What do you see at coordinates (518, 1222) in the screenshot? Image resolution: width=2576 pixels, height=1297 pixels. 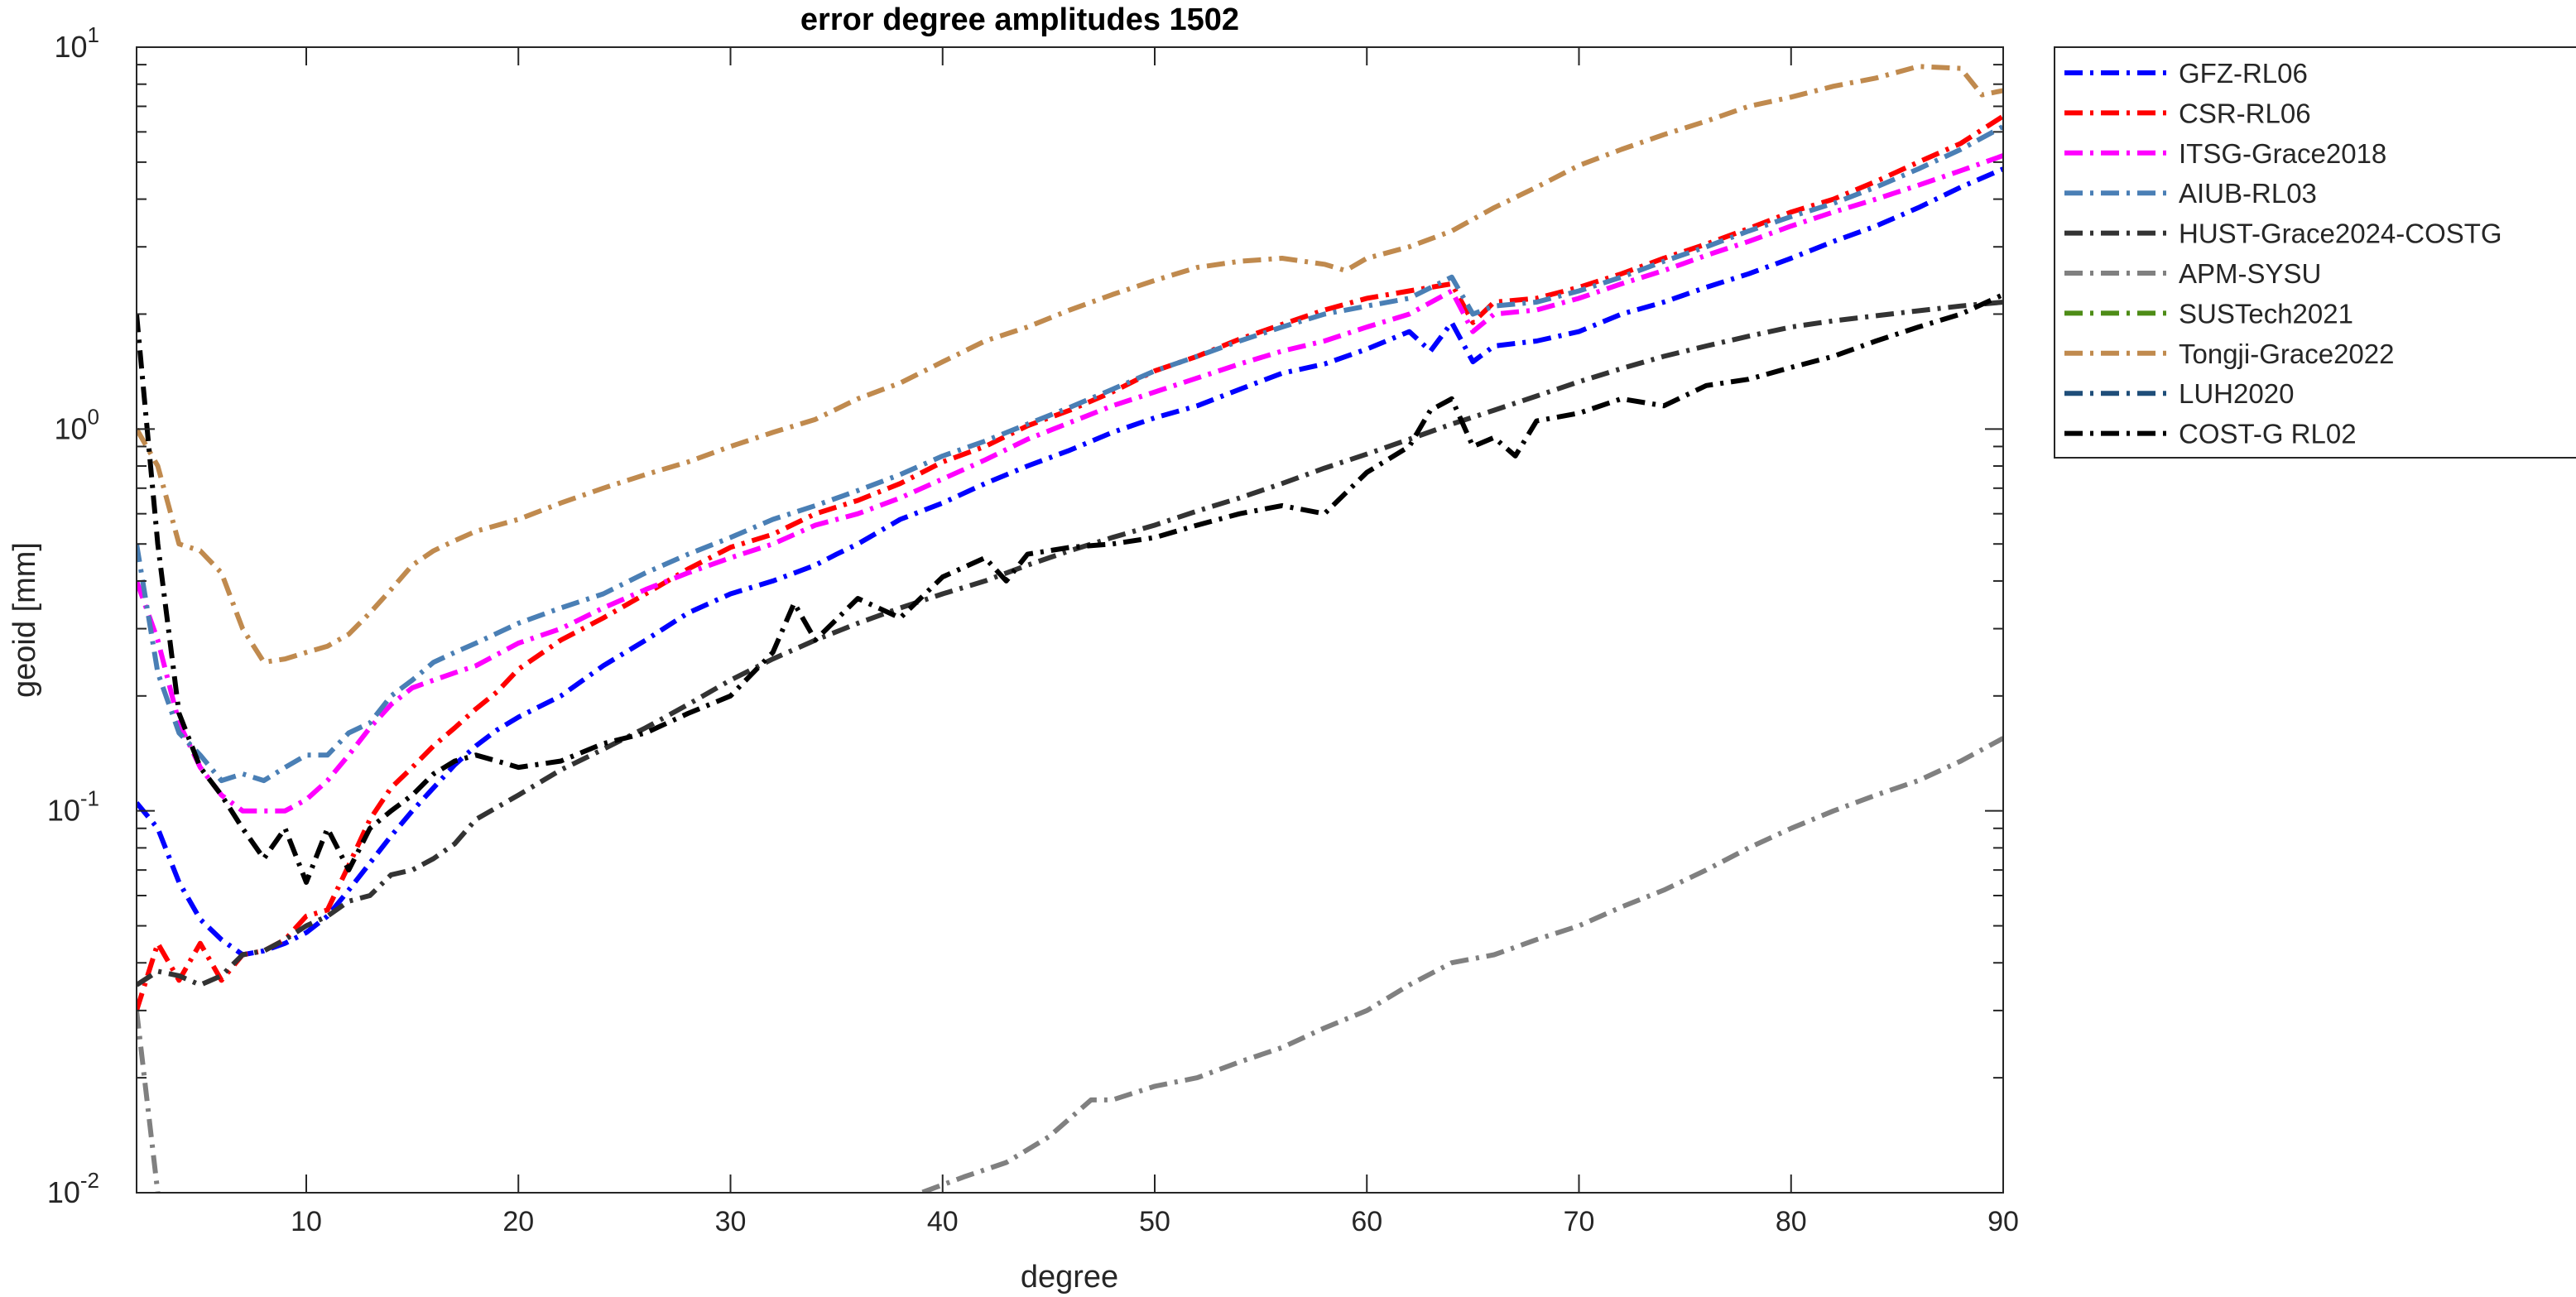 I see `x-tick-label: 20` at bounding box center [518, 1222].